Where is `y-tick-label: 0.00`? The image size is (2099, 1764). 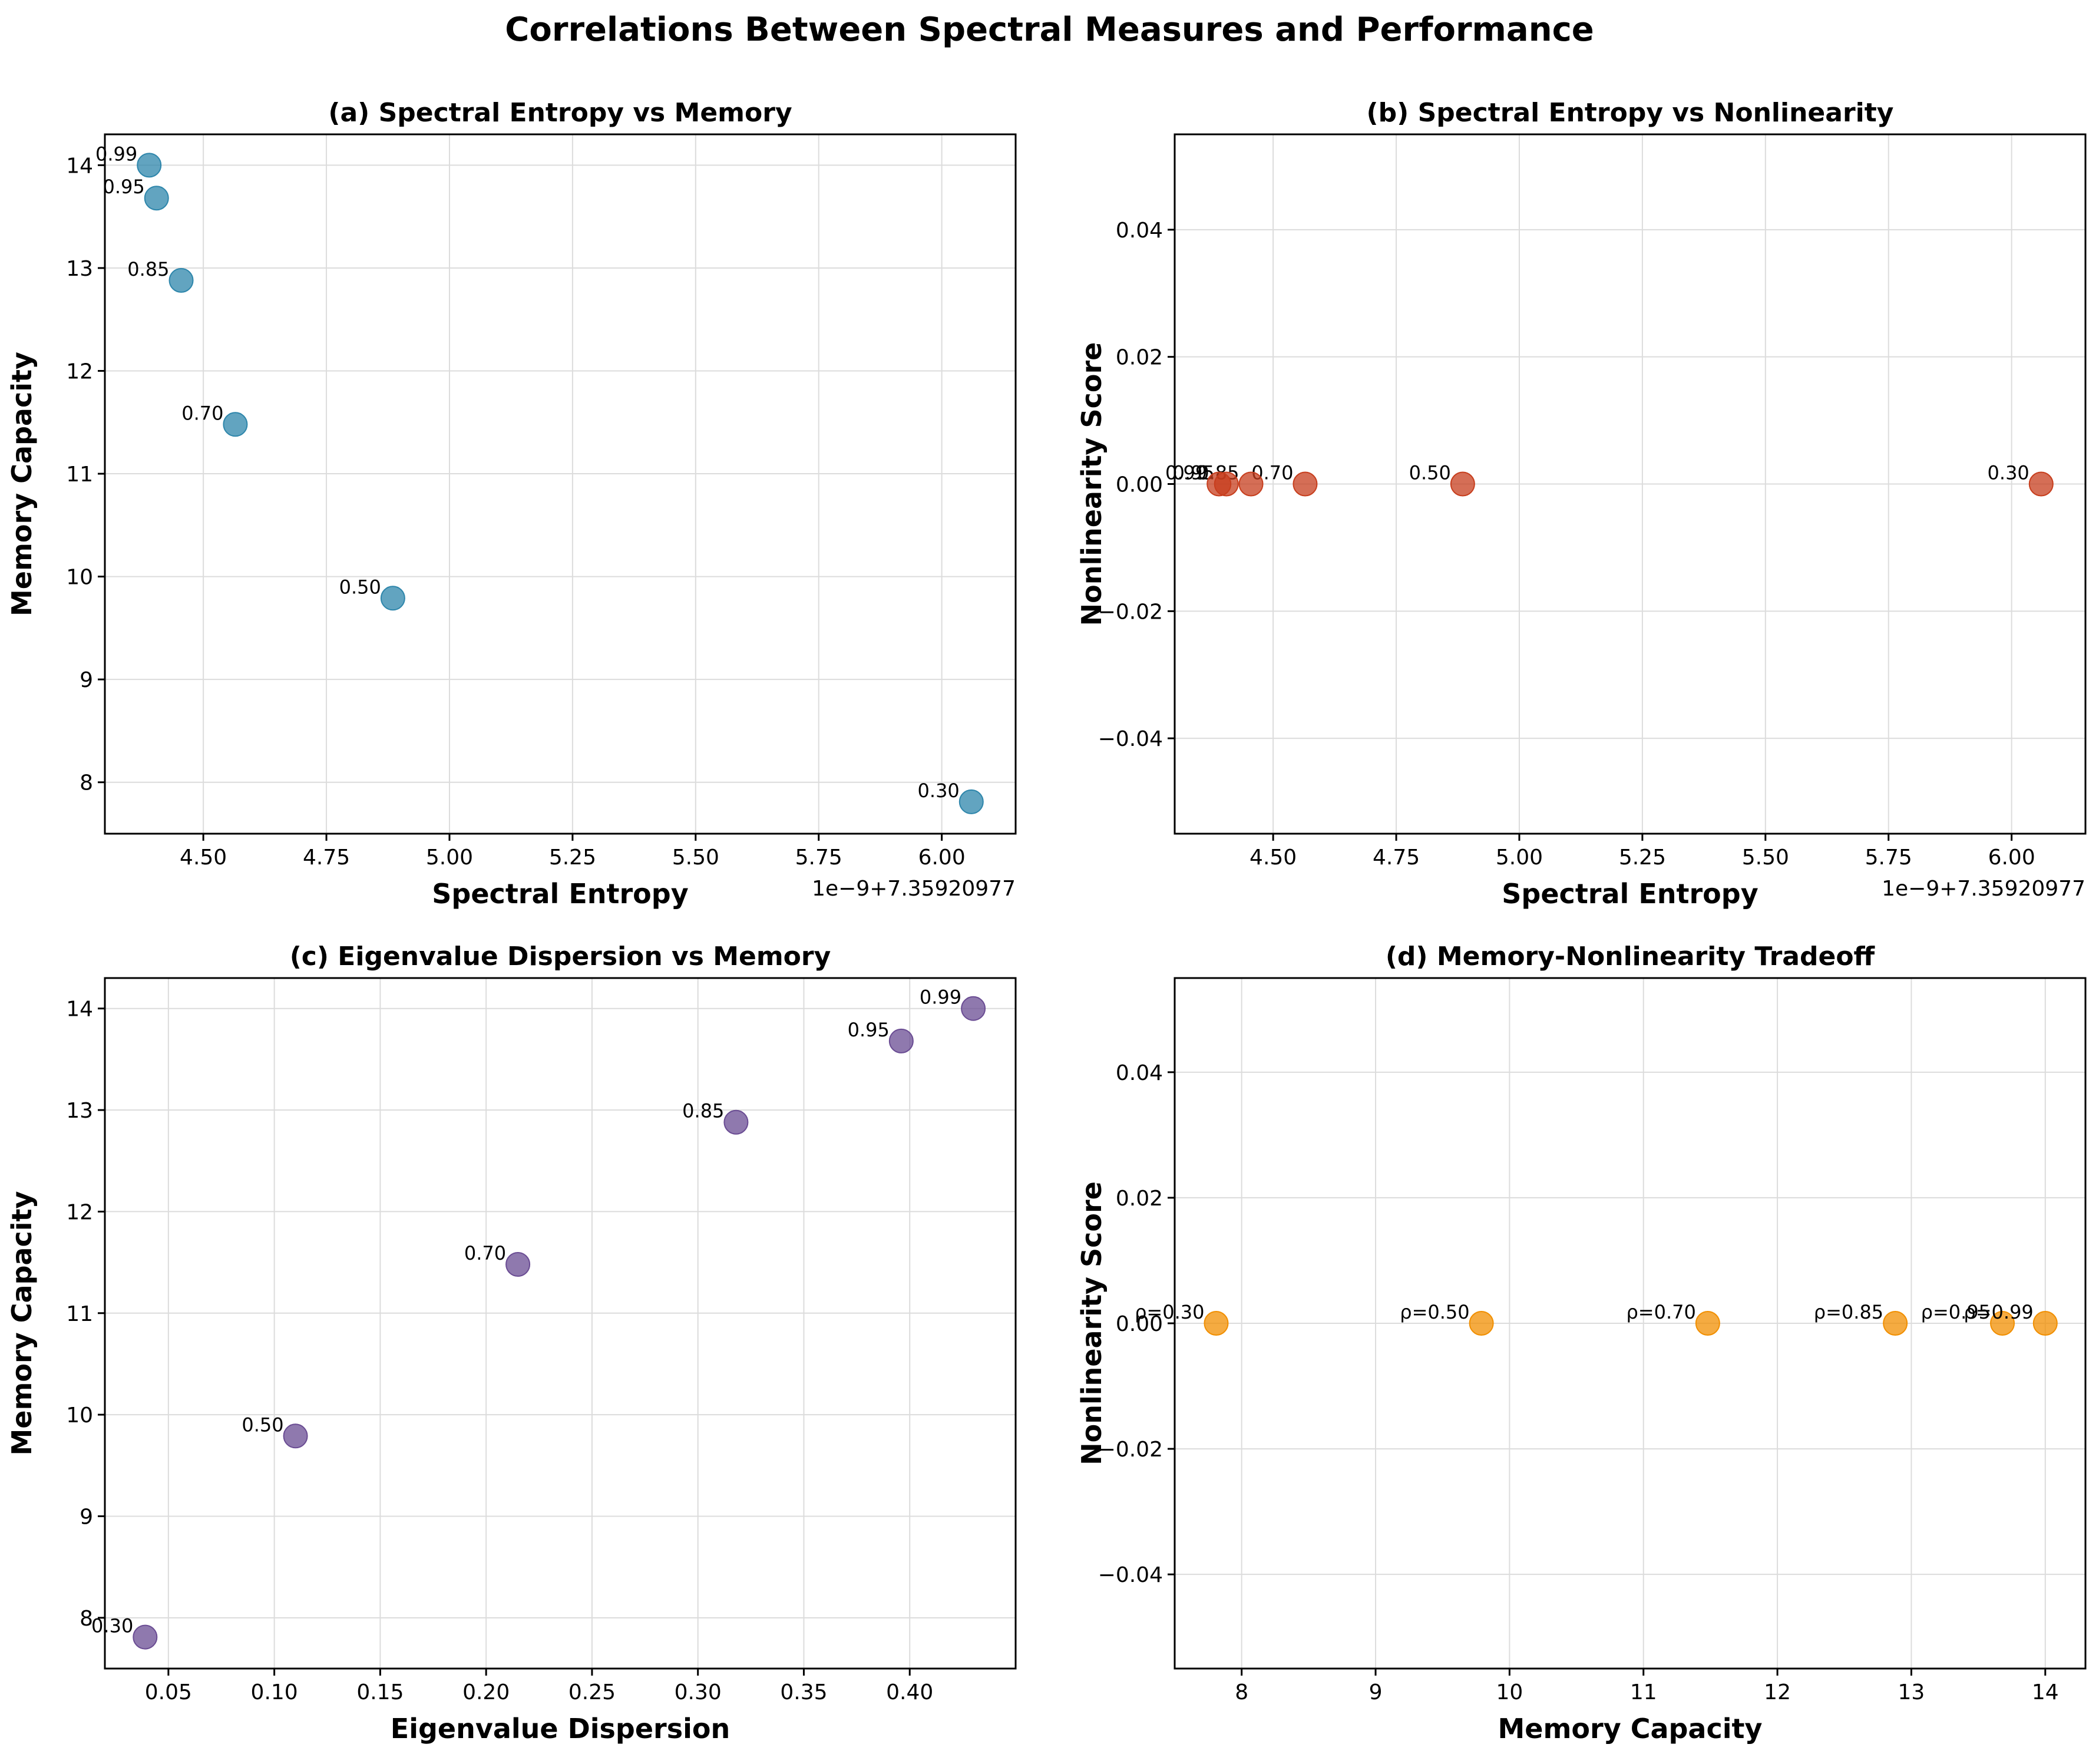
y-tick-label: 0.00 is located at coordinates (1139, 485).